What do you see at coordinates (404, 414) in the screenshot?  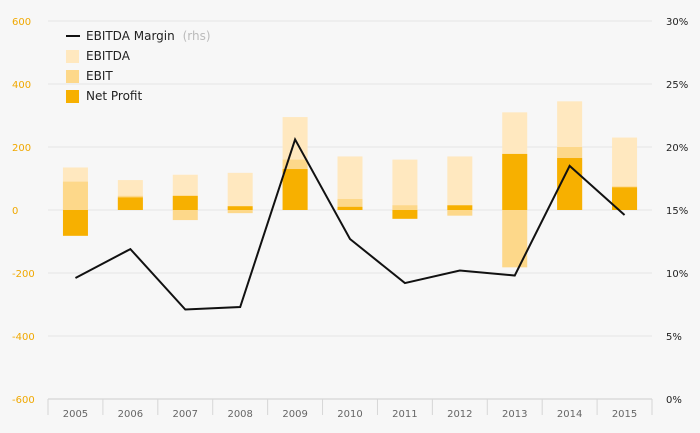 I see `x-tick-label: 2011` at bounding box center [404, 414].